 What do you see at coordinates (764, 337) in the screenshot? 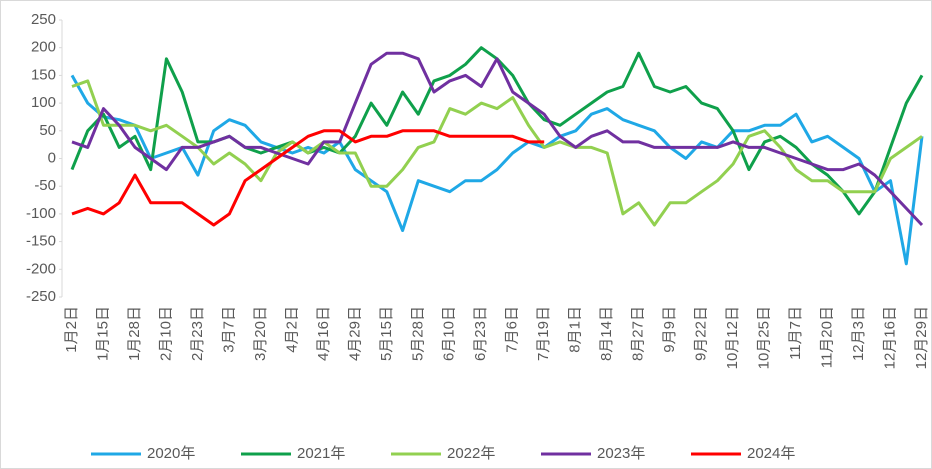
I see `x-tick-label: 10月25日` at bounding box center [764, 337].